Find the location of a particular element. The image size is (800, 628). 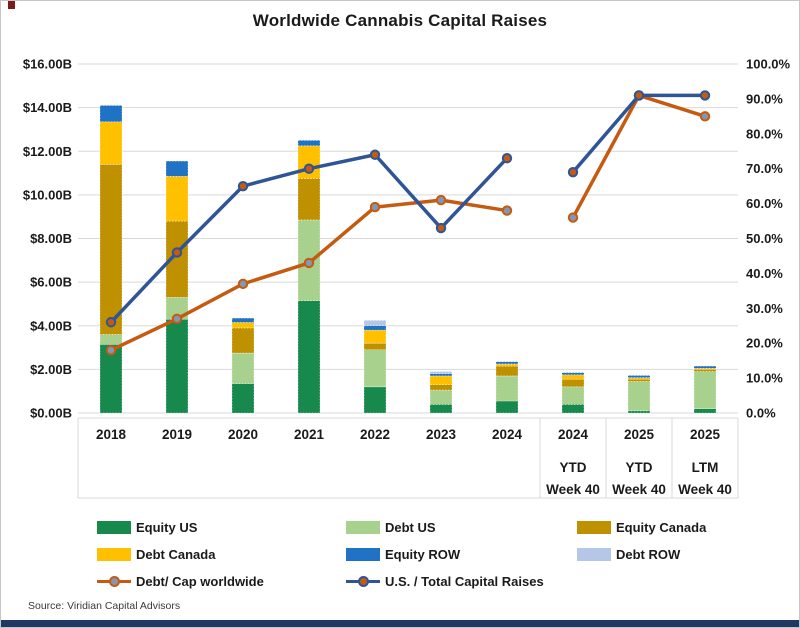

y-axis-tick-left: $14.00B is located at coordinates (47, 107).